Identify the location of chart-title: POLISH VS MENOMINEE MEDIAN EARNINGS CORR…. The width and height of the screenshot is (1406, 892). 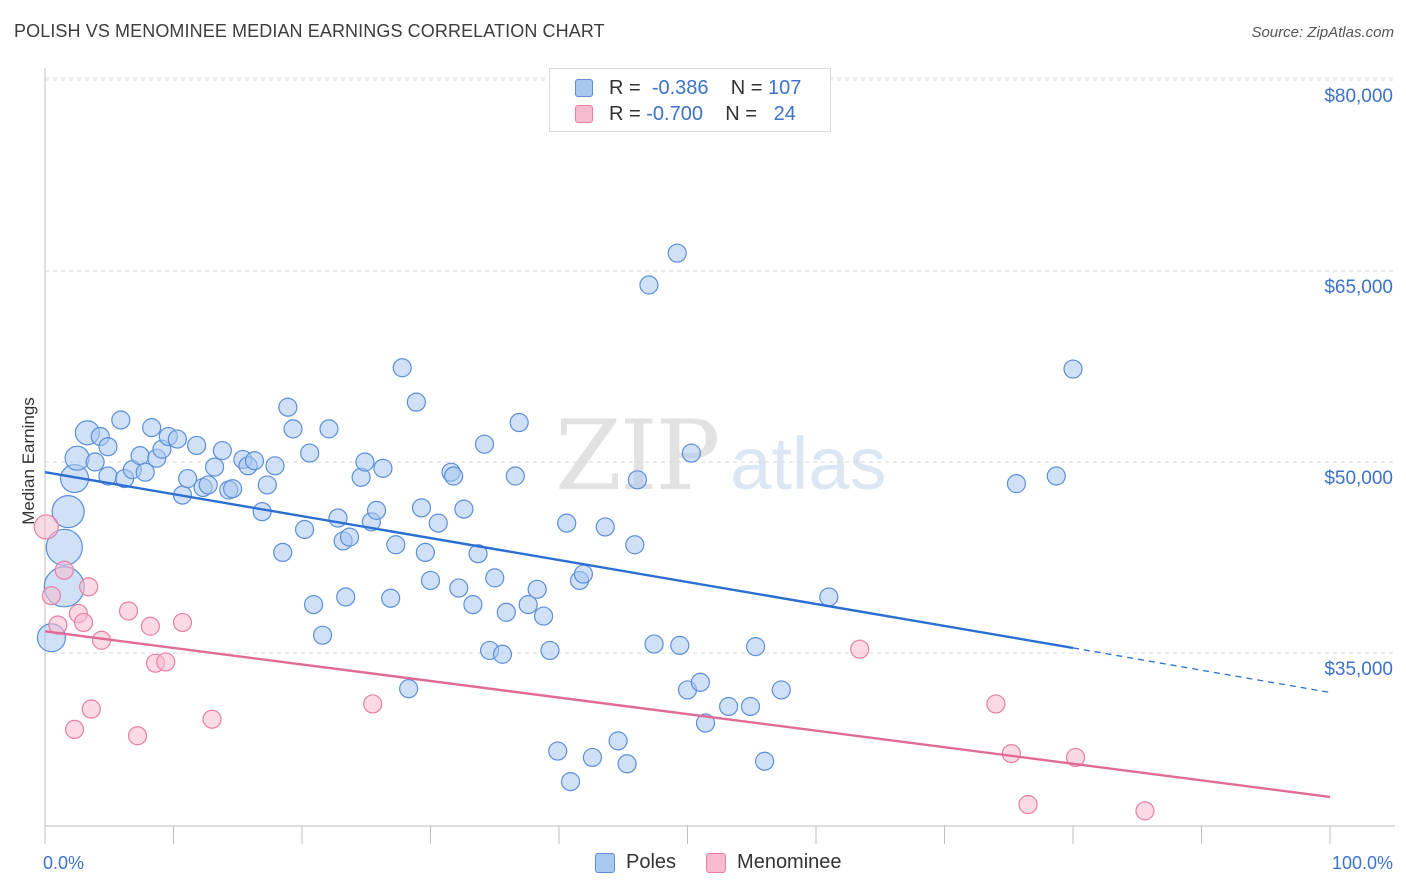
(309, 31).